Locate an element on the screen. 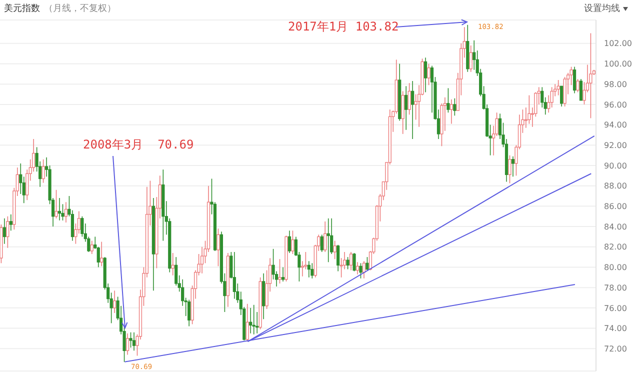 This screenshot has height=372, width=640. y-tick-label: 76.00 is located at coordinates (615, 308).